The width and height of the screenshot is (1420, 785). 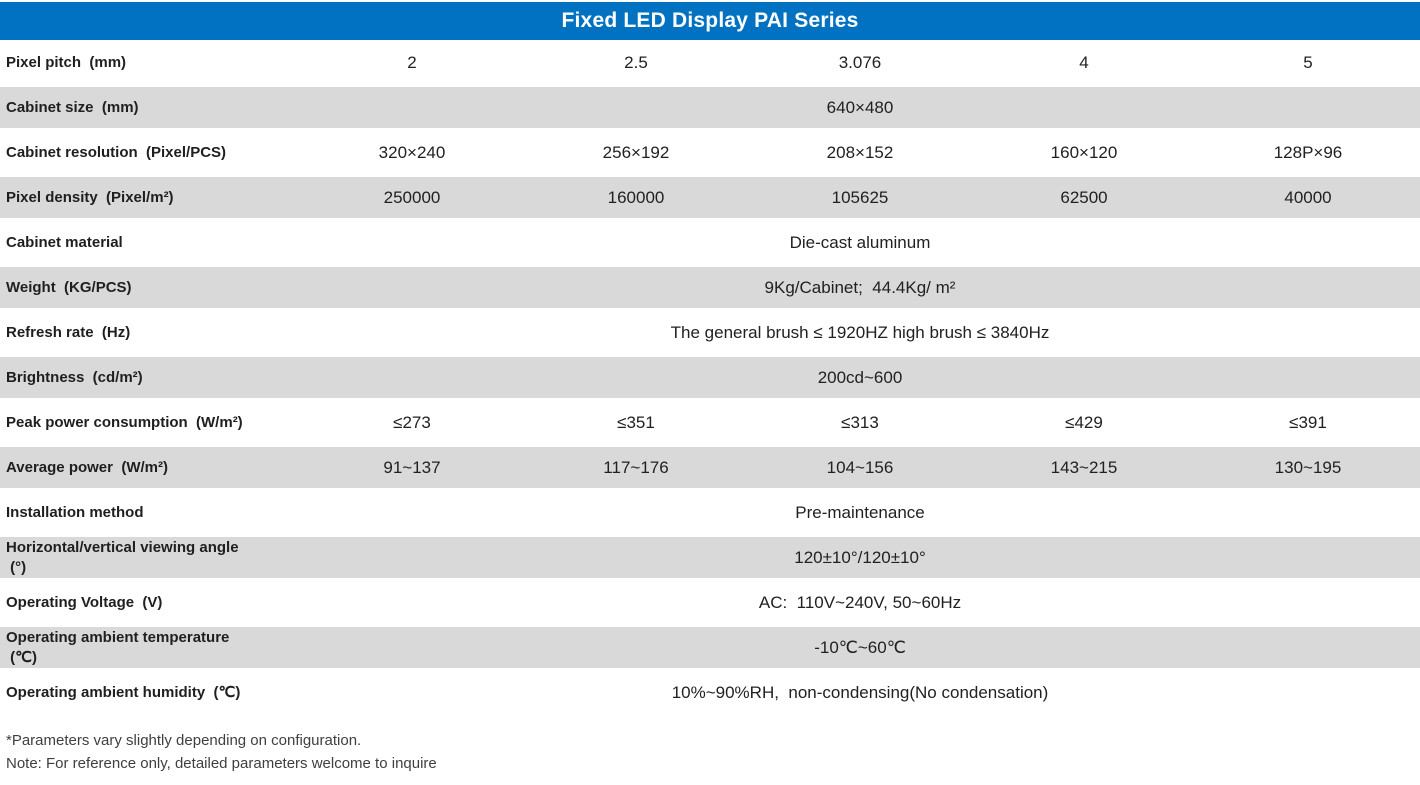 What do you see at coordinates (90, 197) in the screenshot?
I see `row-label: Pixel density (Pixel/m²)` at bounding box center [90, 197].